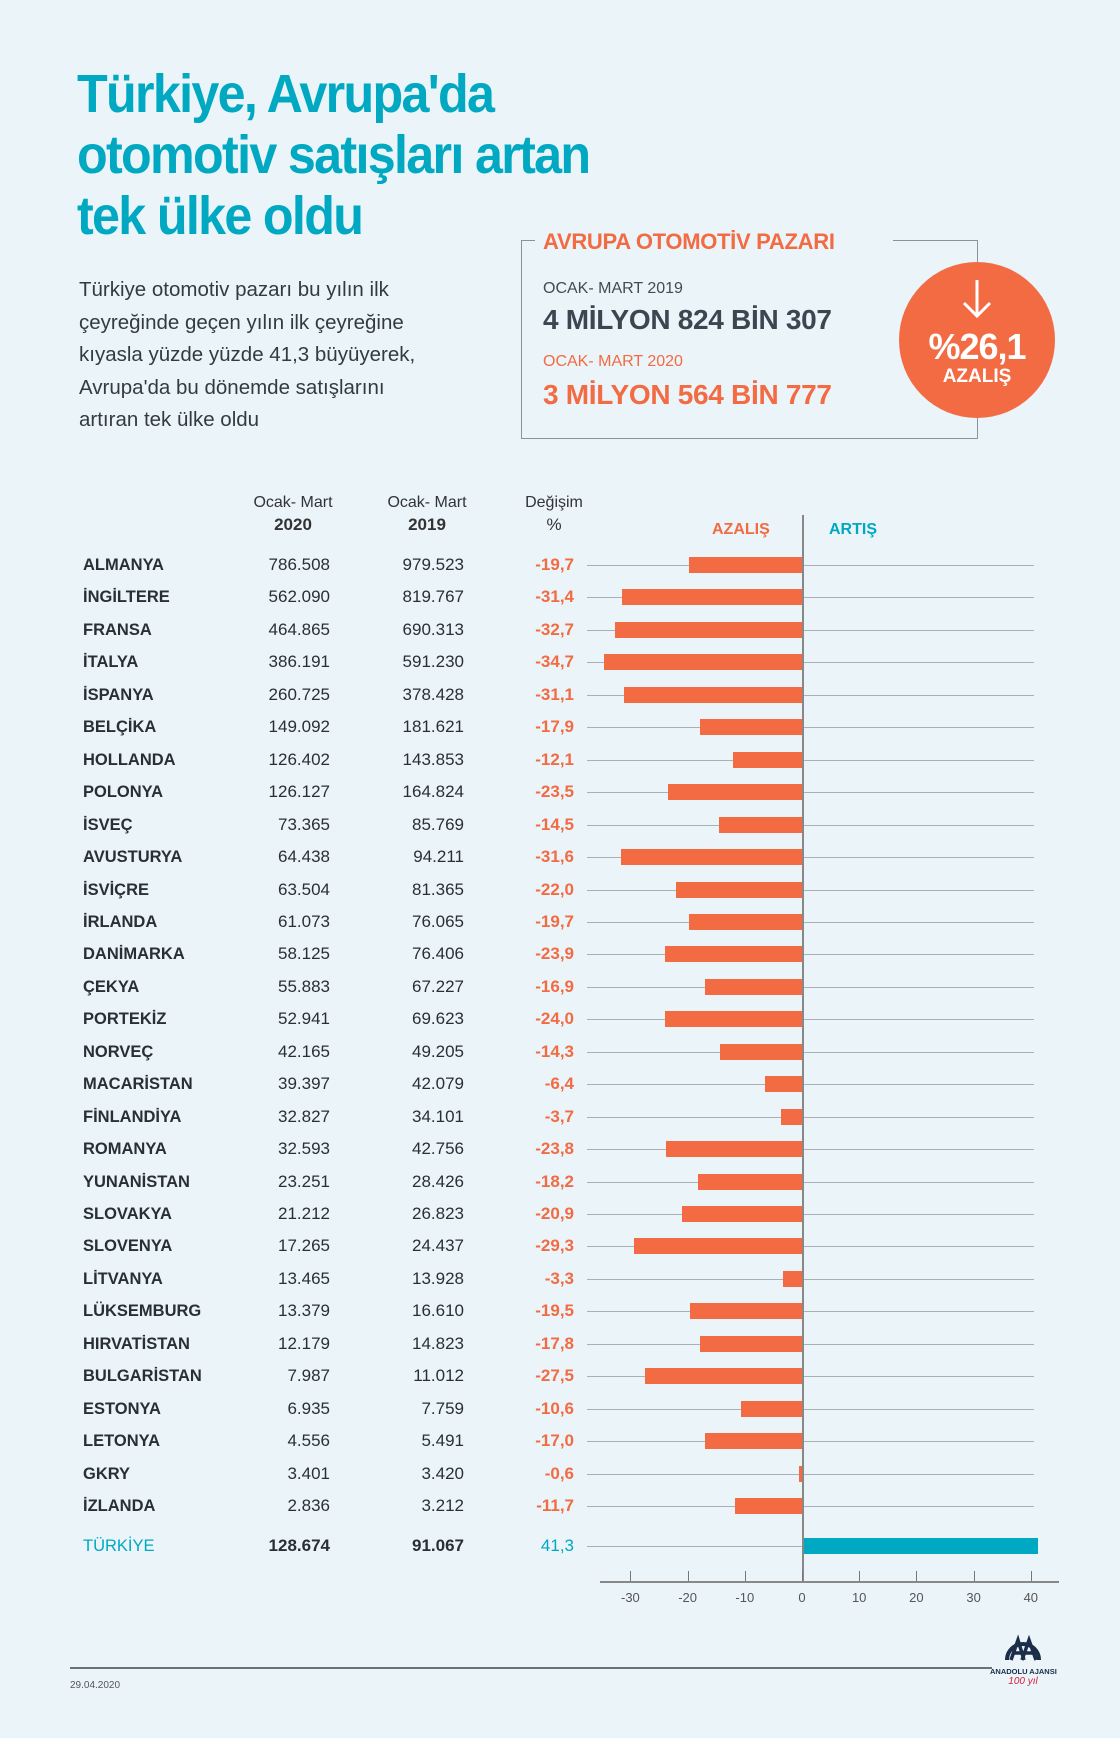 The width and height of the screenshot is (1120, 1738). I want to click on value-2019: 3.420, so click(442, 1473).